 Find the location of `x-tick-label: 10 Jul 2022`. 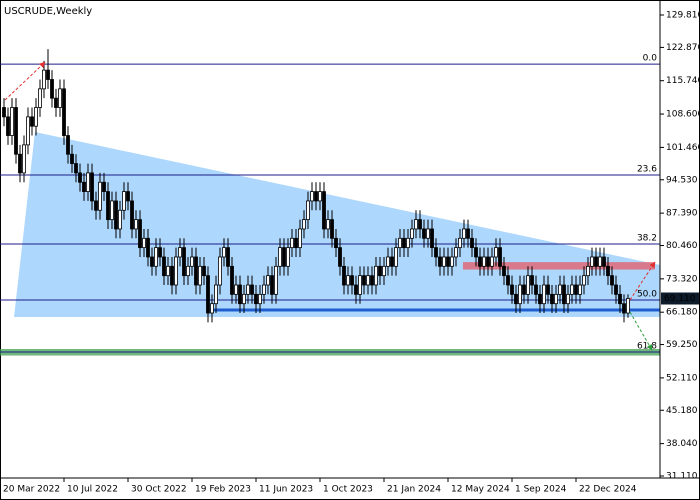

x-tick-label: 10 Jul 2022 is located at coordinates (92, 490).